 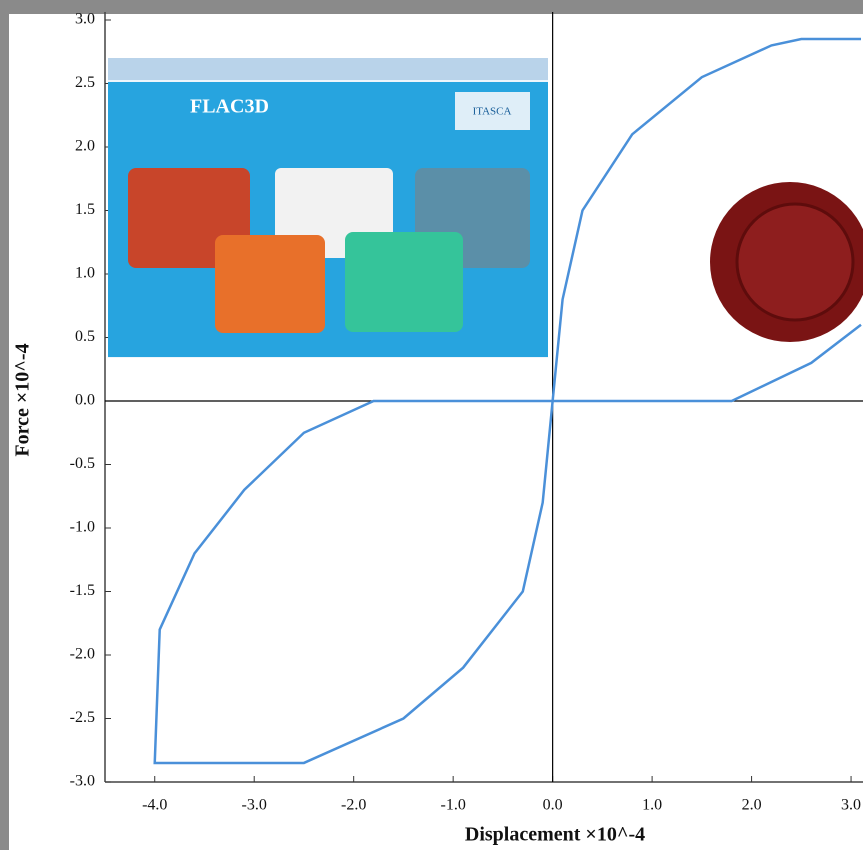 What do you see at coordinates (82, 590) in the screenshot?
I see `y-tick-label: -1.5` at bounding box center [82, 590].